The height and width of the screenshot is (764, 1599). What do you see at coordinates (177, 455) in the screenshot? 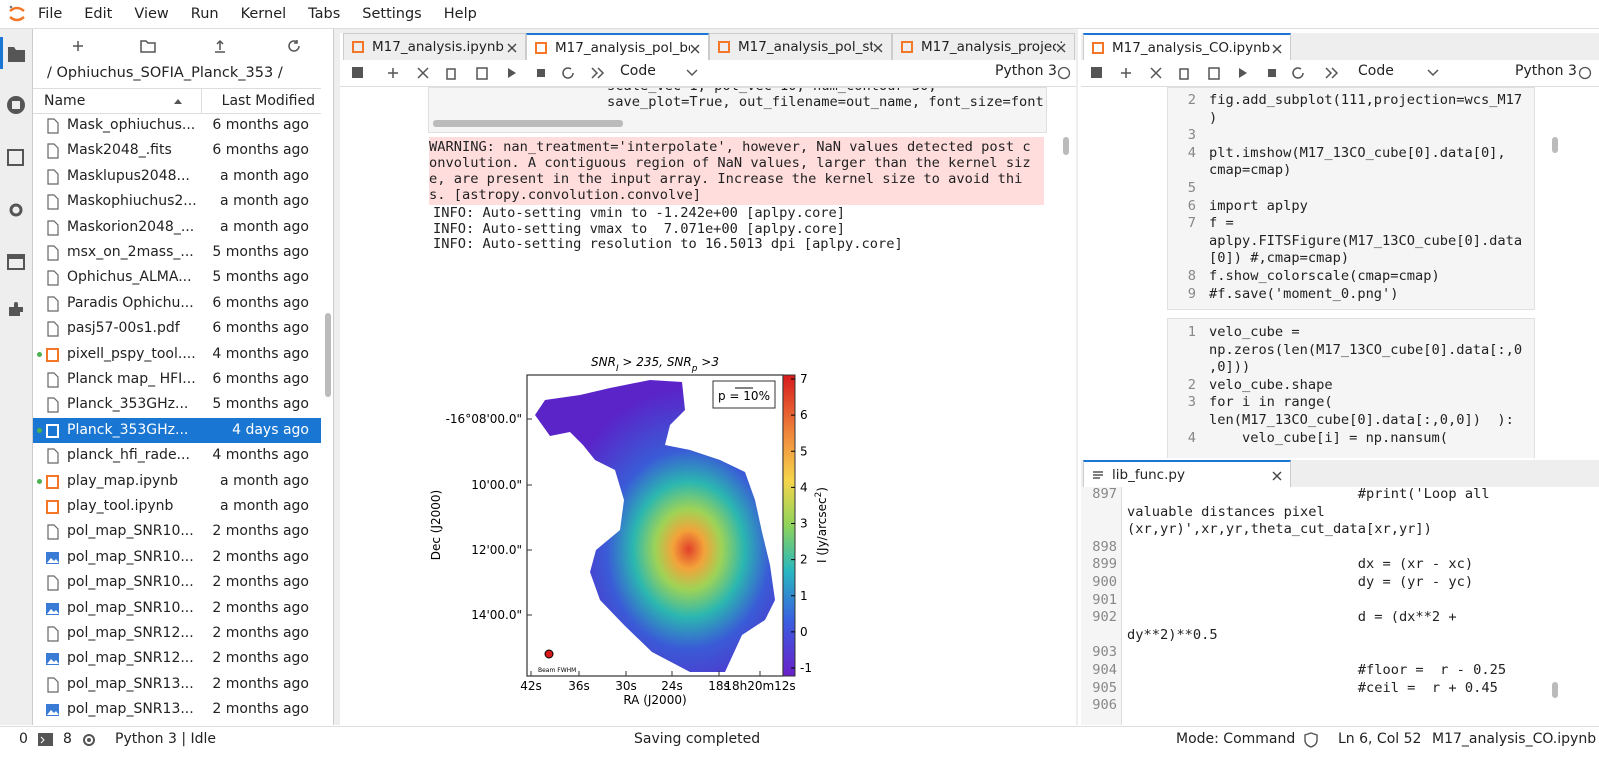
I see `file-row: planck_hfi_rade... 4 months ago` at bounding box center [177, 455].